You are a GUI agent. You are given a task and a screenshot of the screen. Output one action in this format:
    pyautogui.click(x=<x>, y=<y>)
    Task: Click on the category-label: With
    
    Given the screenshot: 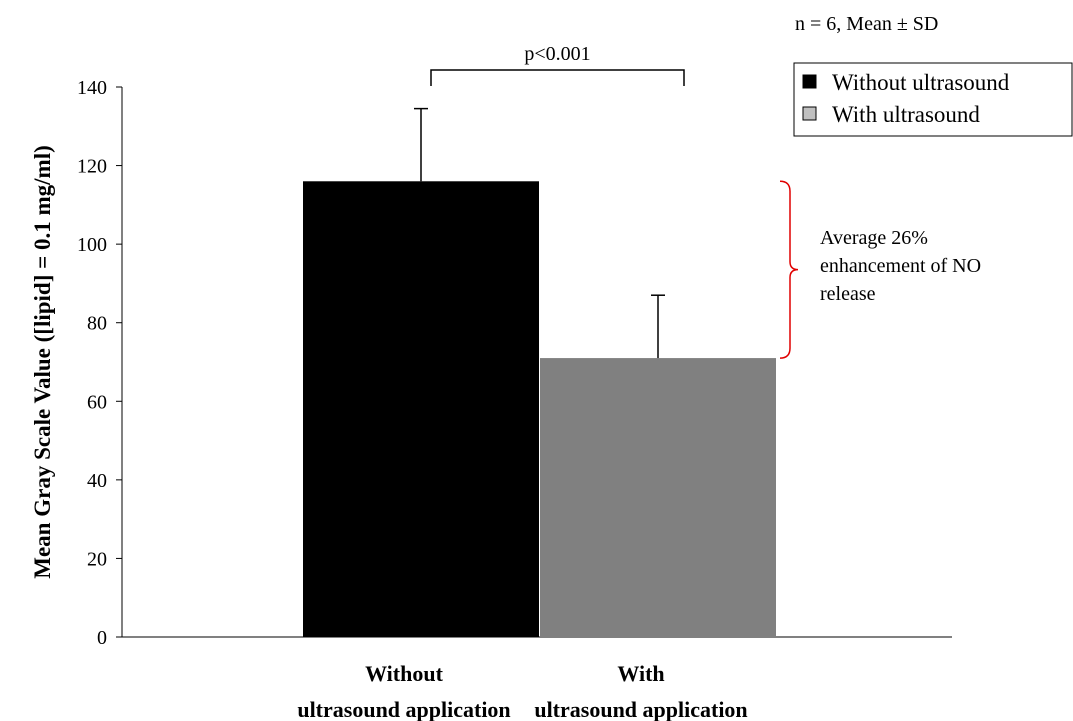 What is the action you would take?
    pyautogui.click(x=640, y=673)
    